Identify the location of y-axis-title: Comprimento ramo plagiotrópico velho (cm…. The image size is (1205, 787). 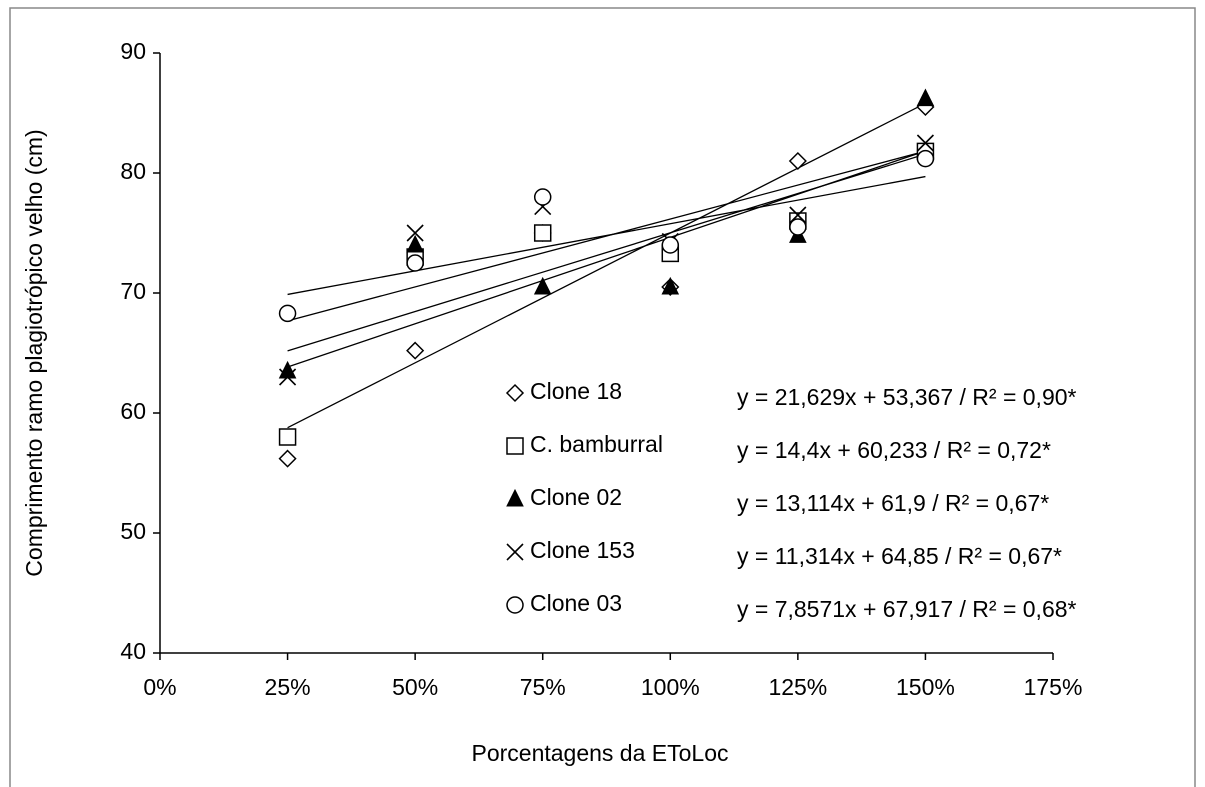
(34, 352).